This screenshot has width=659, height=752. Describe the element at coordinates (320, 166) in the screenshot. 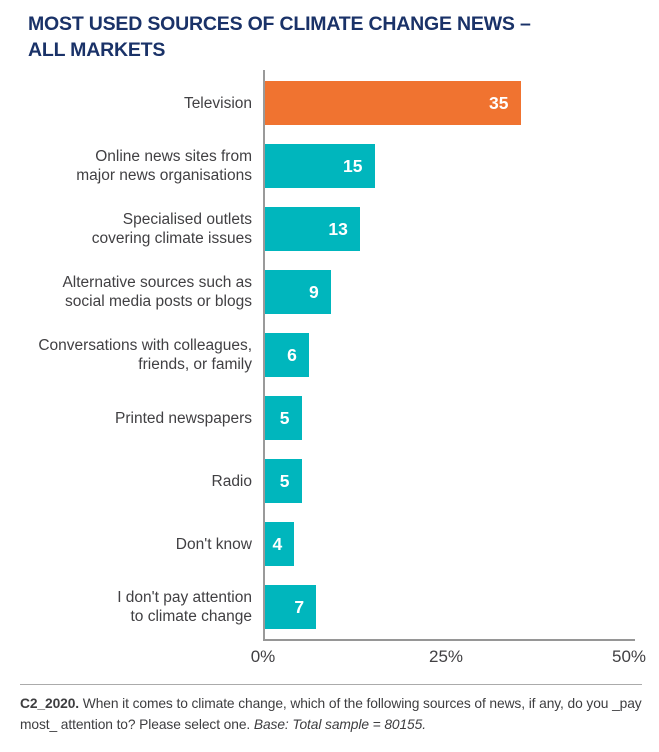

I see `bar: 15` at that location.